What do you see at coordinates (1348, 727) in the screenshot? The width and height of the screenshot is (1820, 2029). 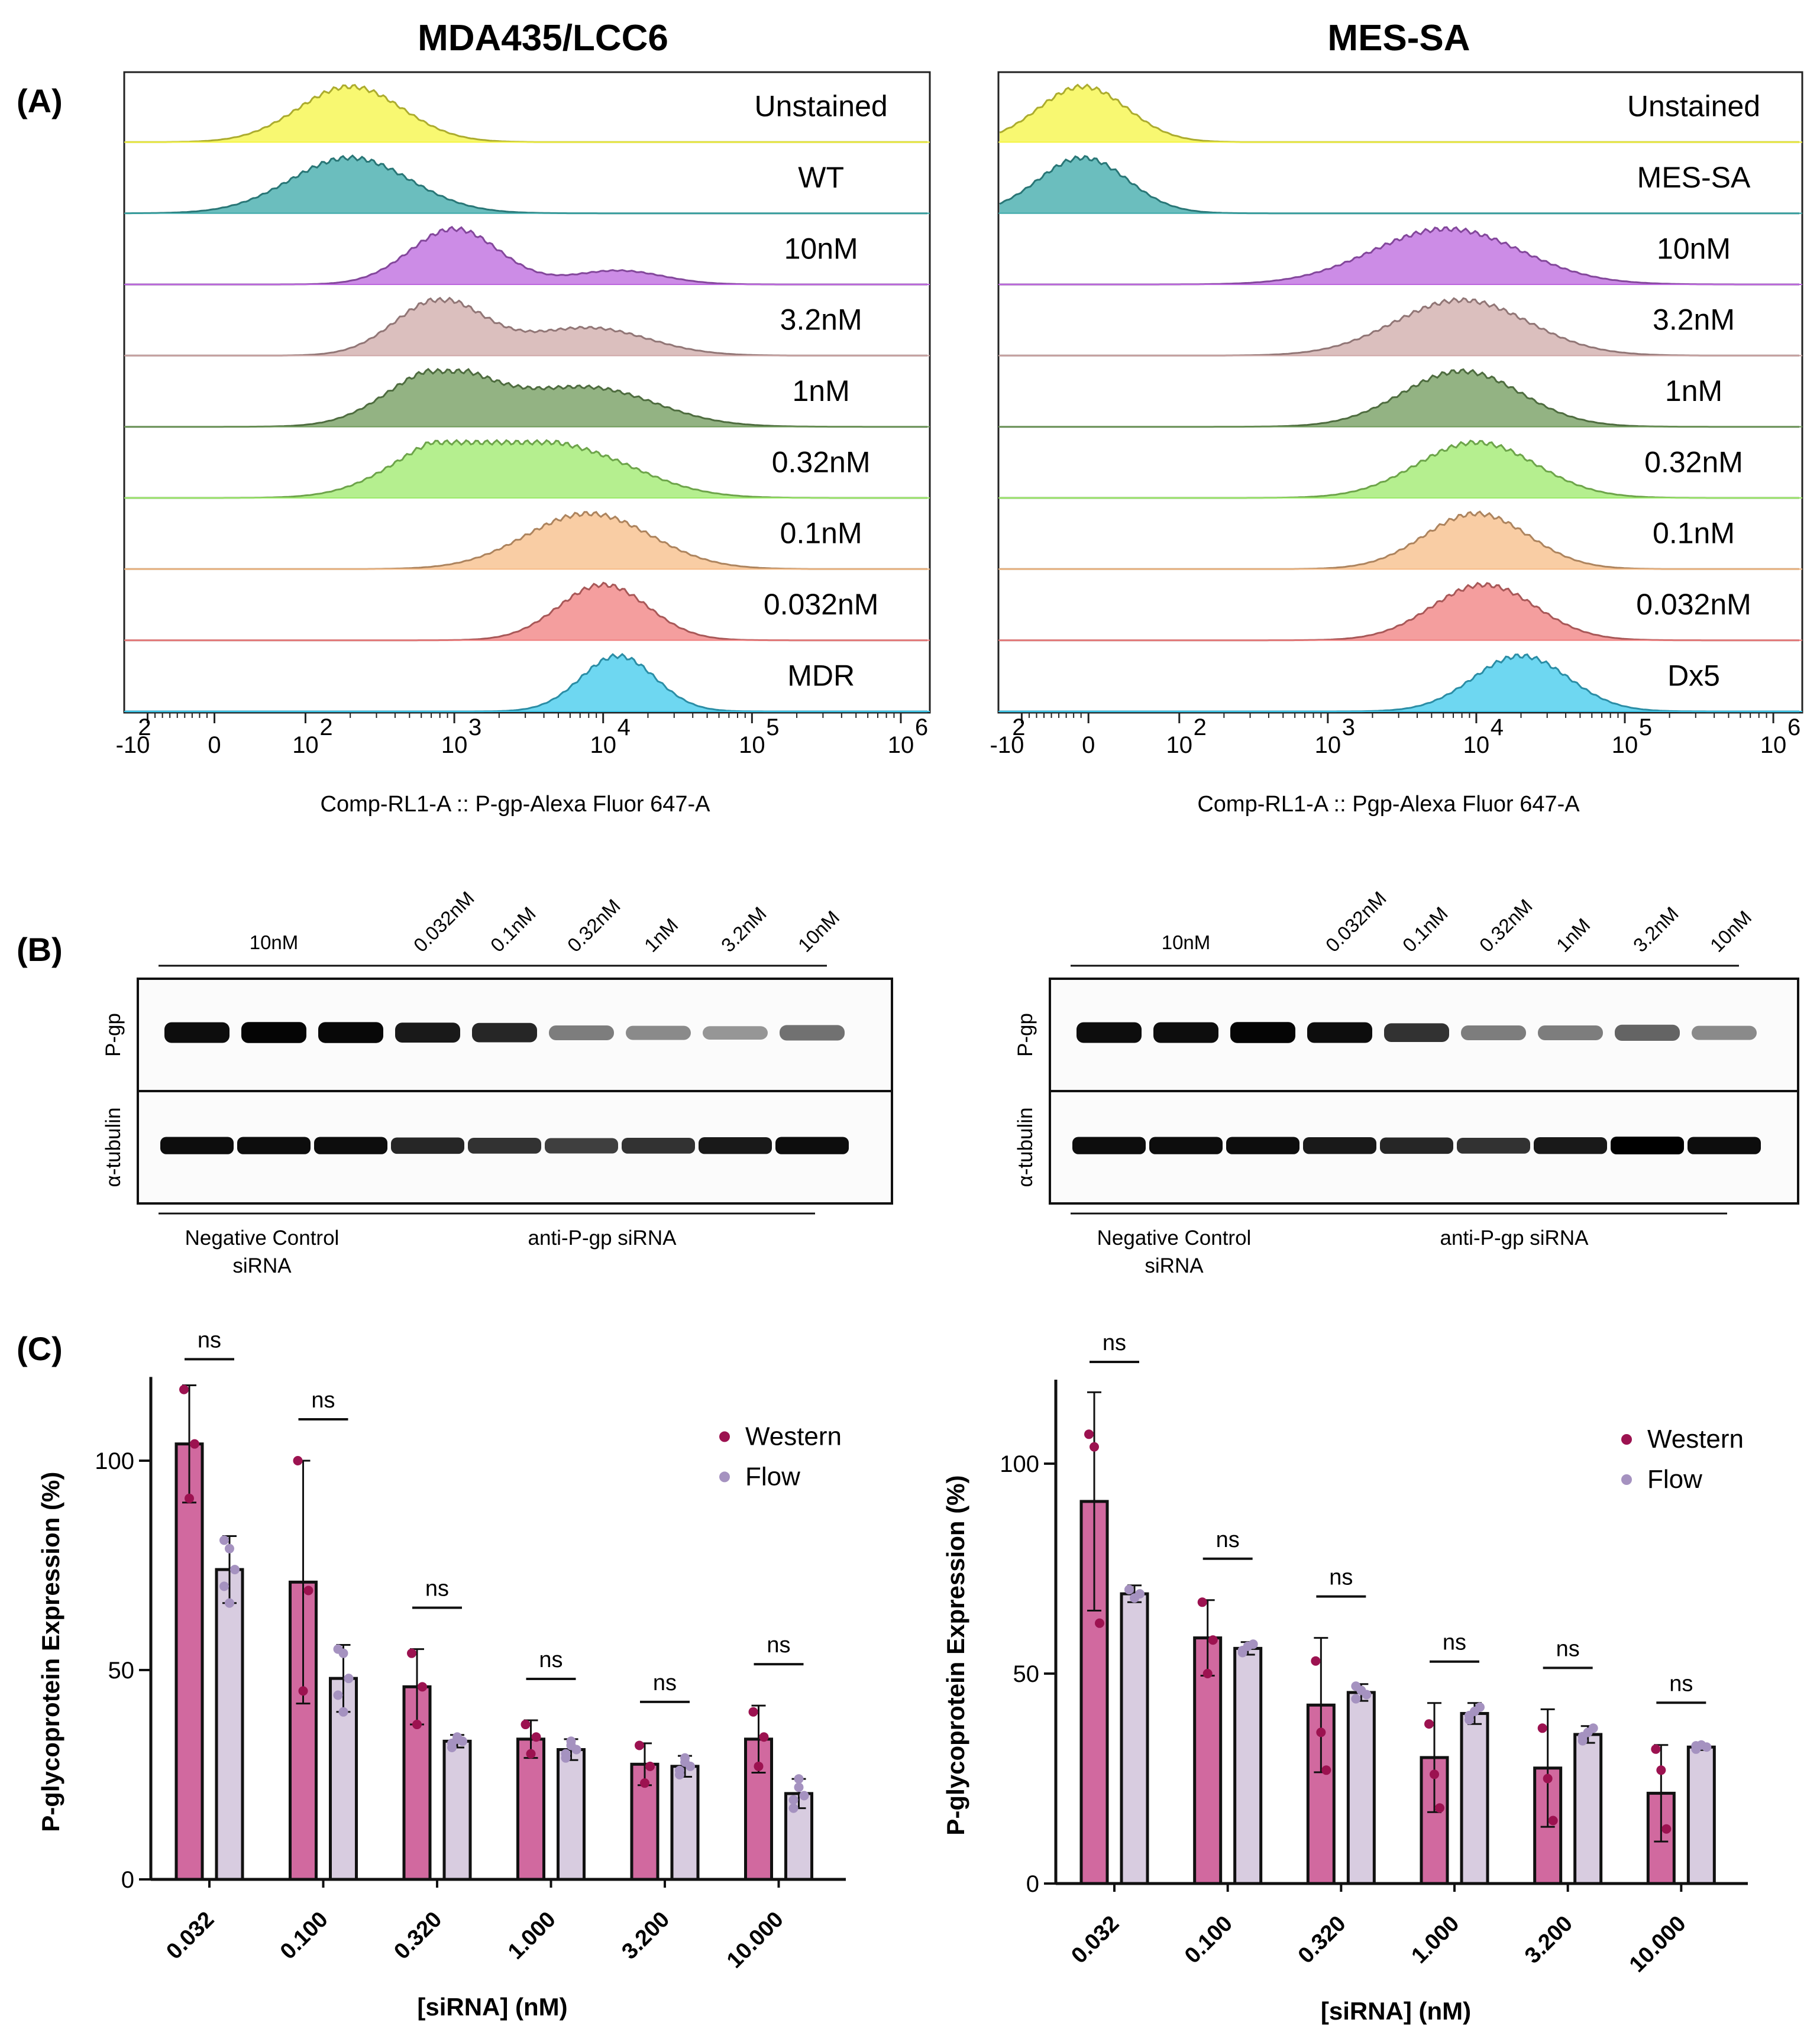 I see `x-tick-exponent-right-3: 3` at bounding box center [1348, 727].